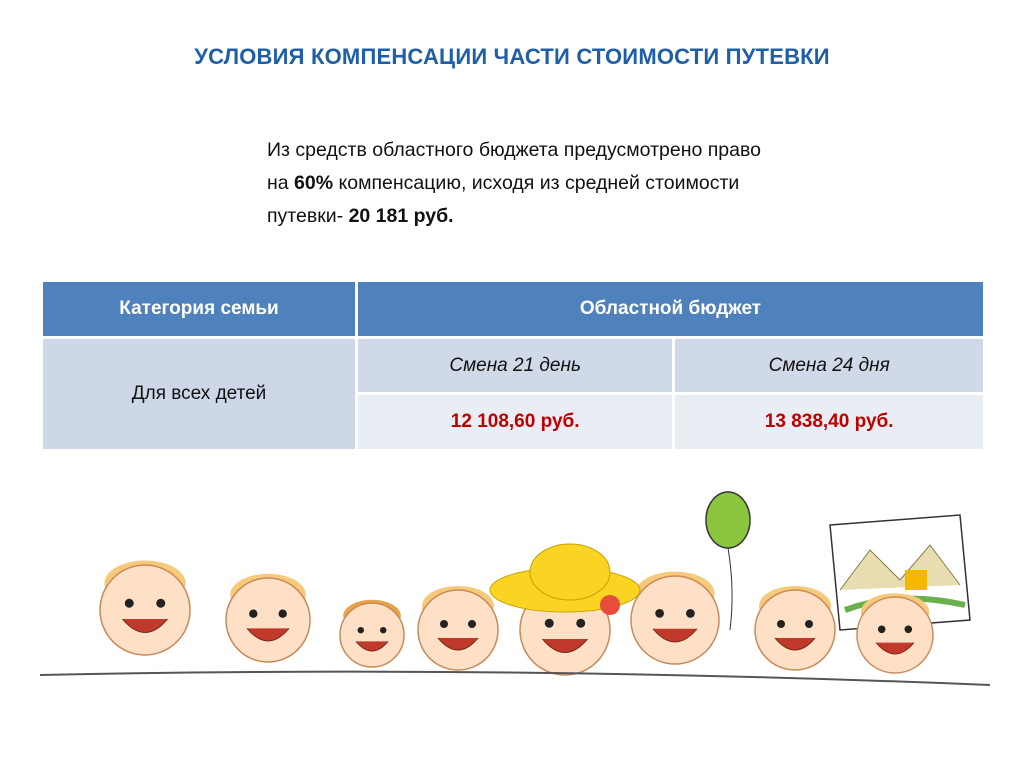 The width and height of the screenshot is (1024, 768). I want to click on ledge-line, so click(515, 678).